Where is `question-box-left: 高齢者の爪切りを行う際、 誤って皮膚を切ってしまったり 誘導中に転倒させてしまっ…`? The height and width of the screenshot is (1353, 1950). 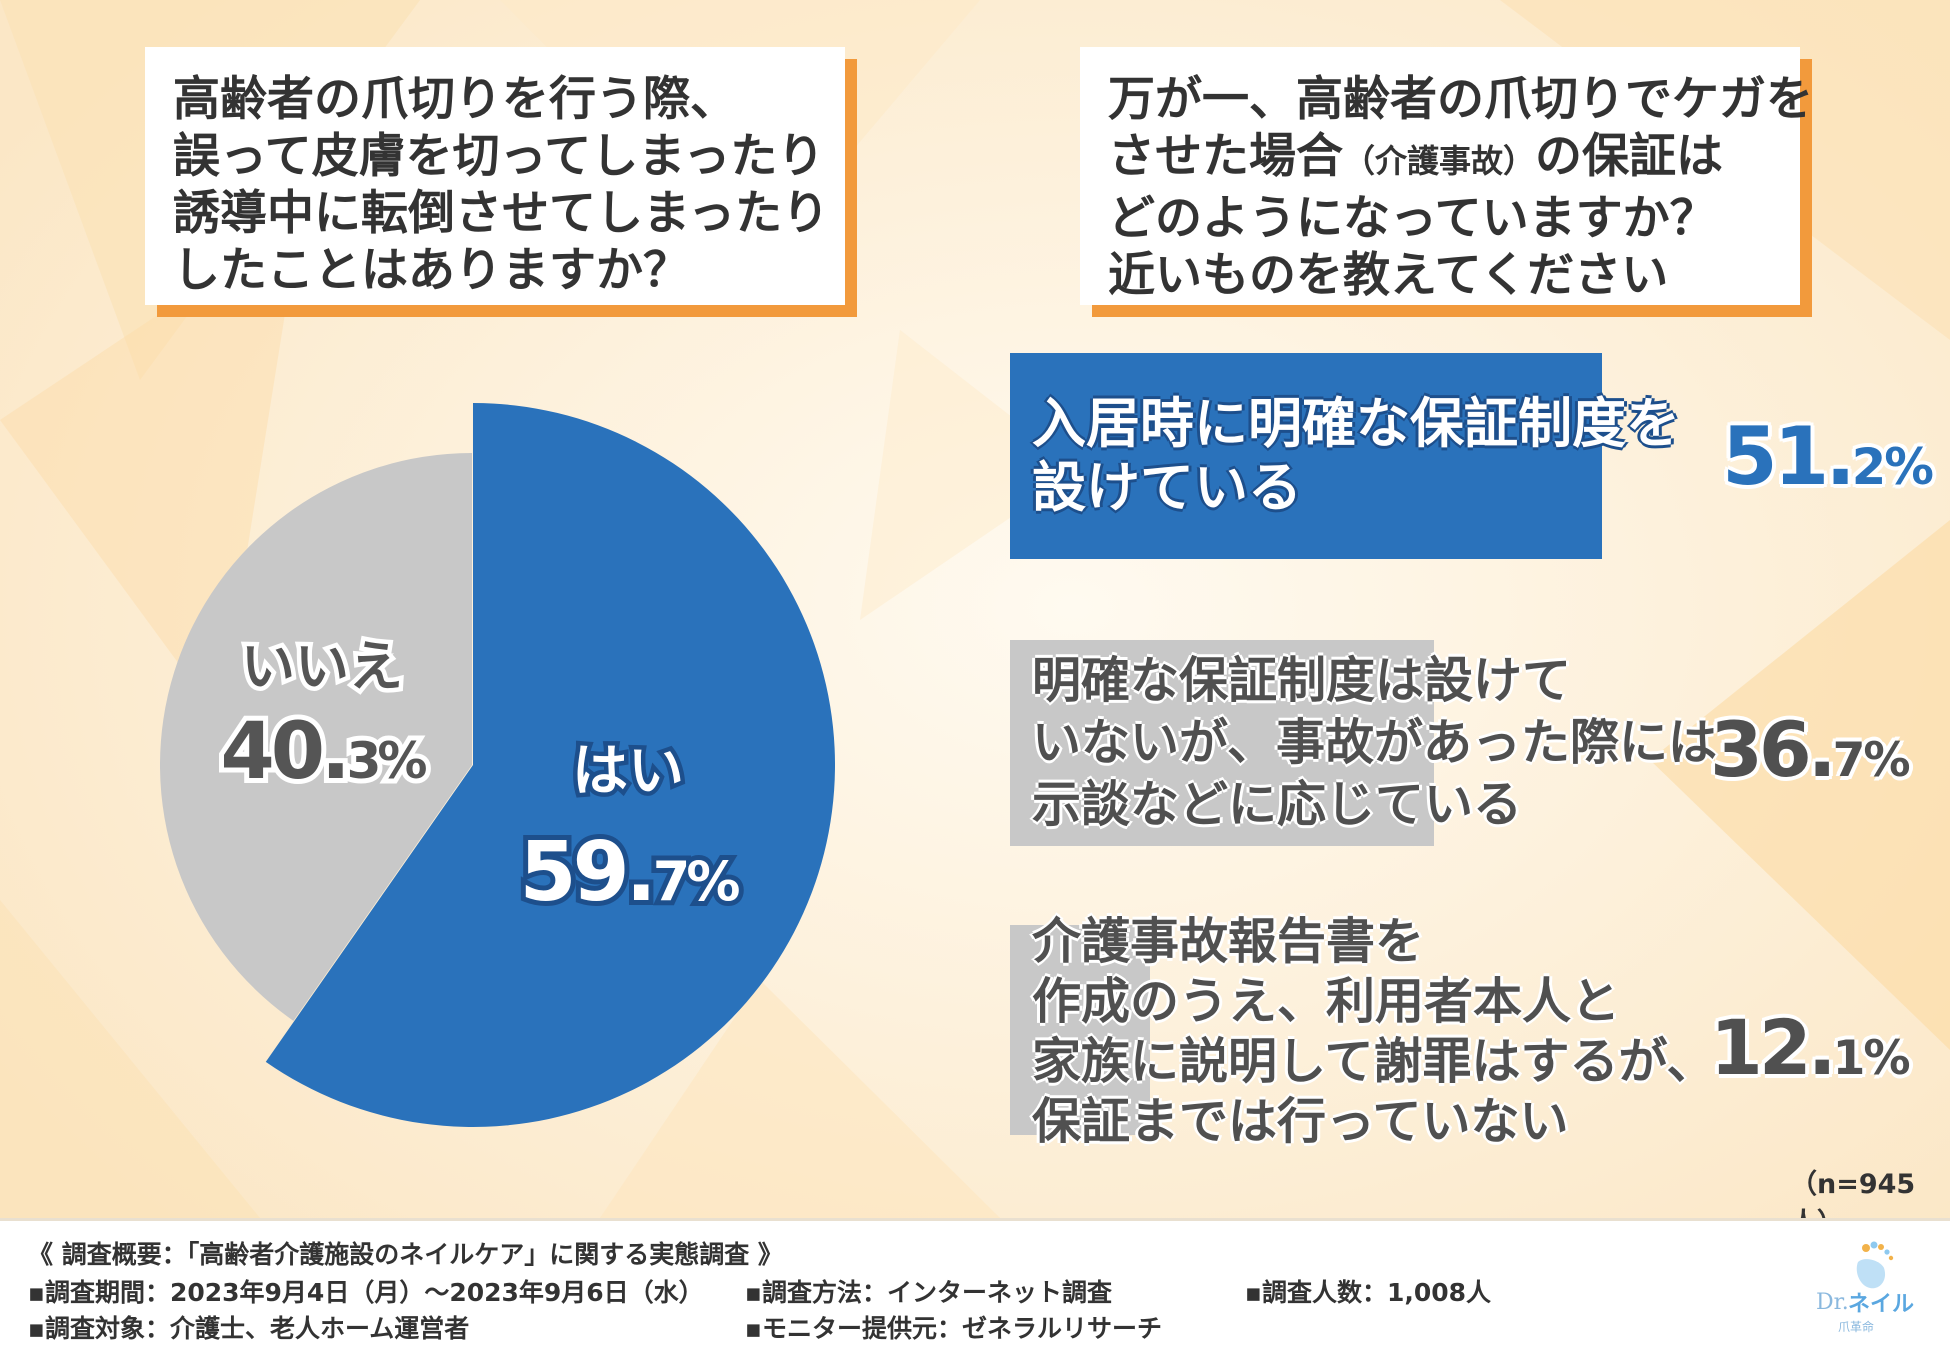
question-box-left: 高齢者の爪切りを行う際、 誤って皮膚を切ってしまったり 誘導中に転倒させてしまっ… is located at coordinates (495, 176).